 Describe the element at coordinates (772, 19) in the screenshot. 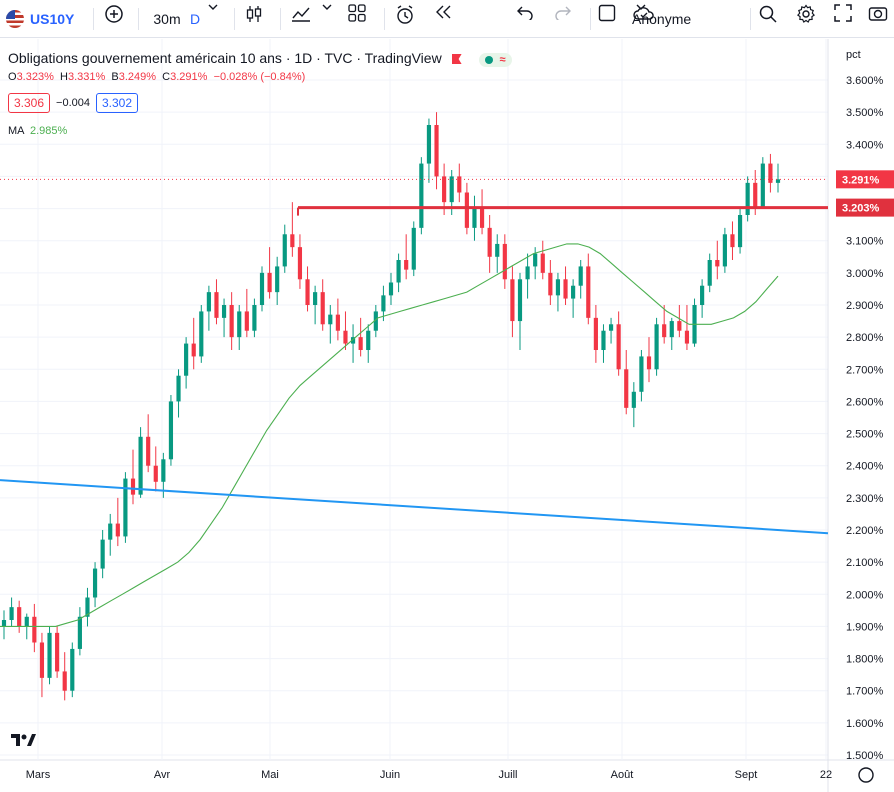

I see `search-icon` at that location.